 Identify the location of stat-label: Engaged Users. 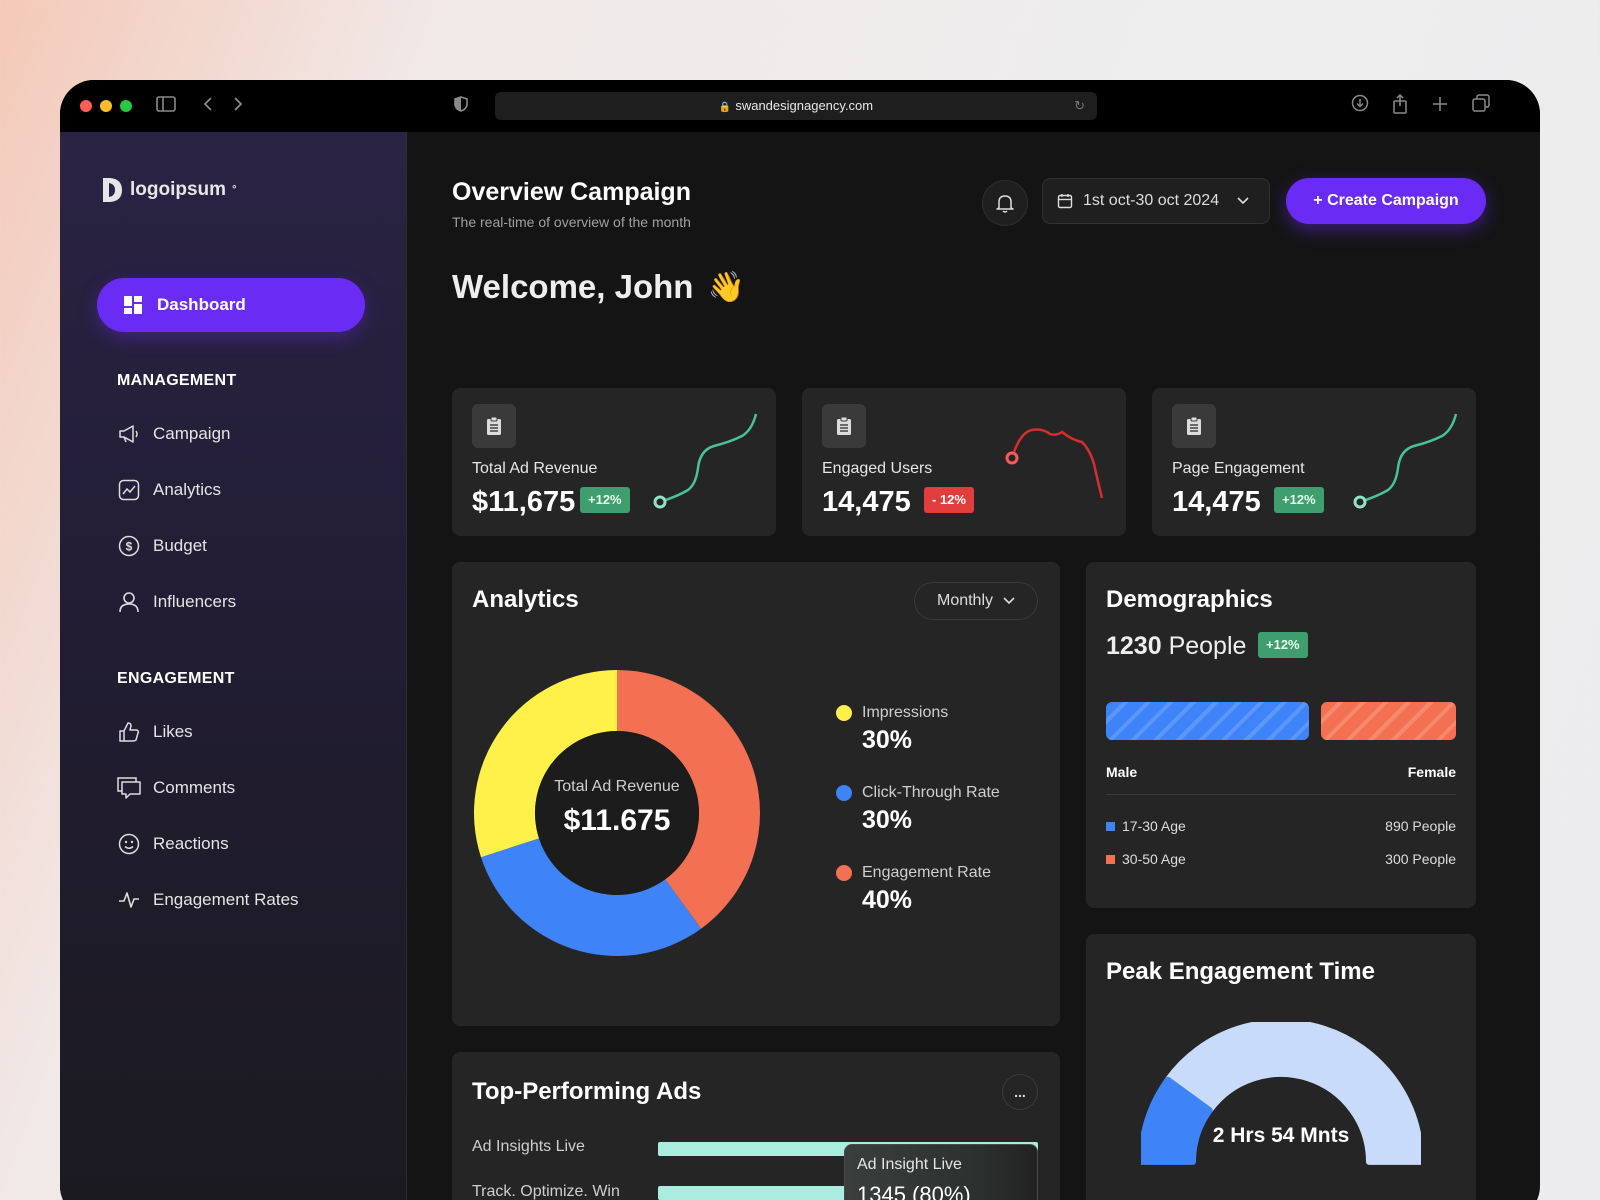
(877, 468).